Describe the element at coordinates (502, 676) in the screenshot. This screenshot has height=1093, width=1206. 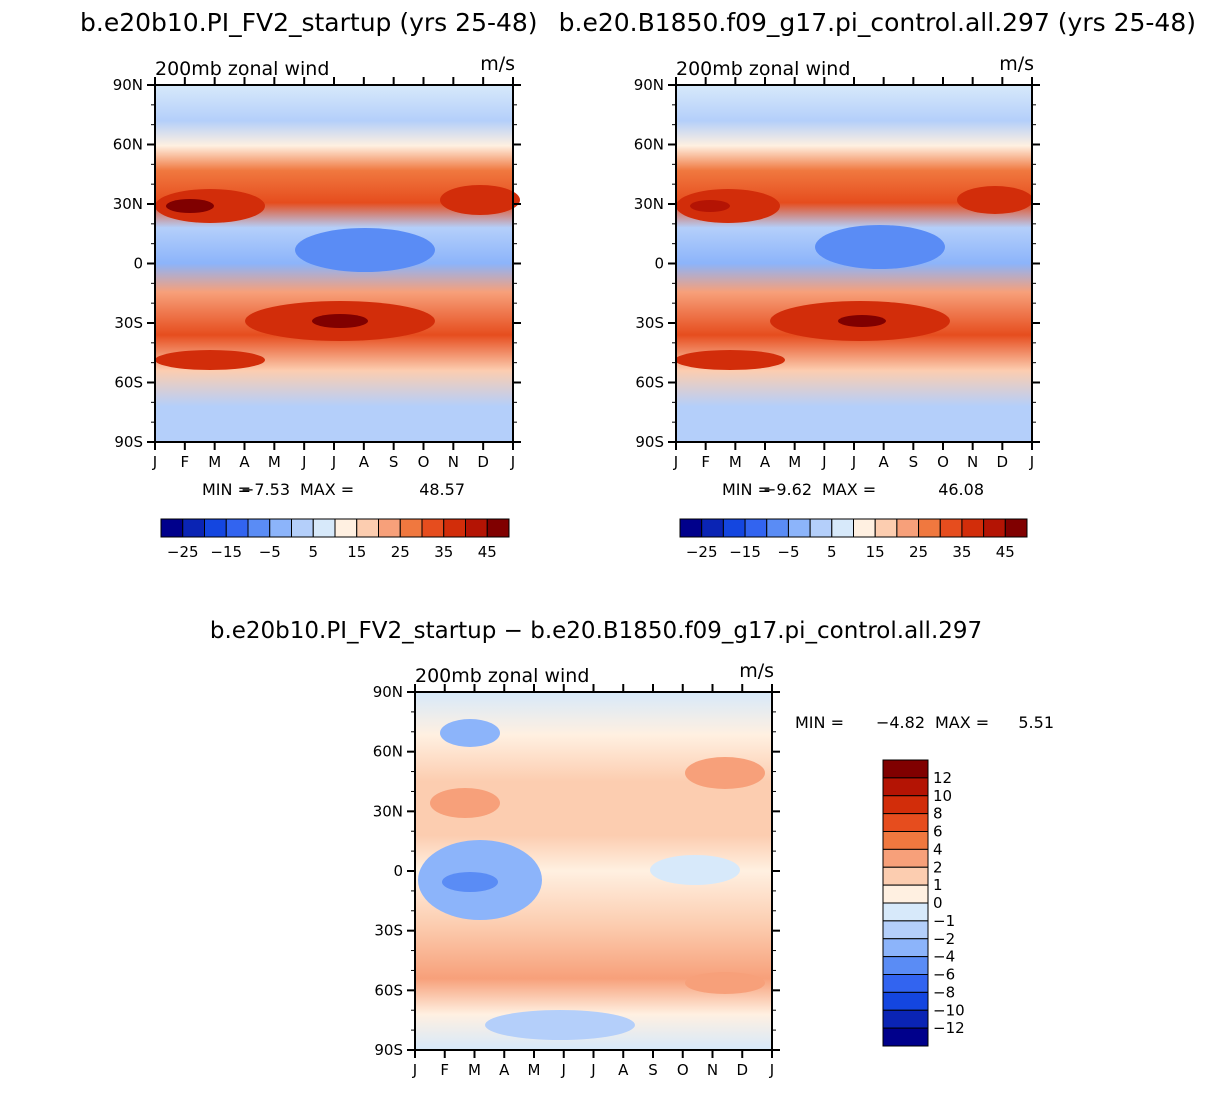
I see `diff-plot-title: 200mb zonal wind` at that location.